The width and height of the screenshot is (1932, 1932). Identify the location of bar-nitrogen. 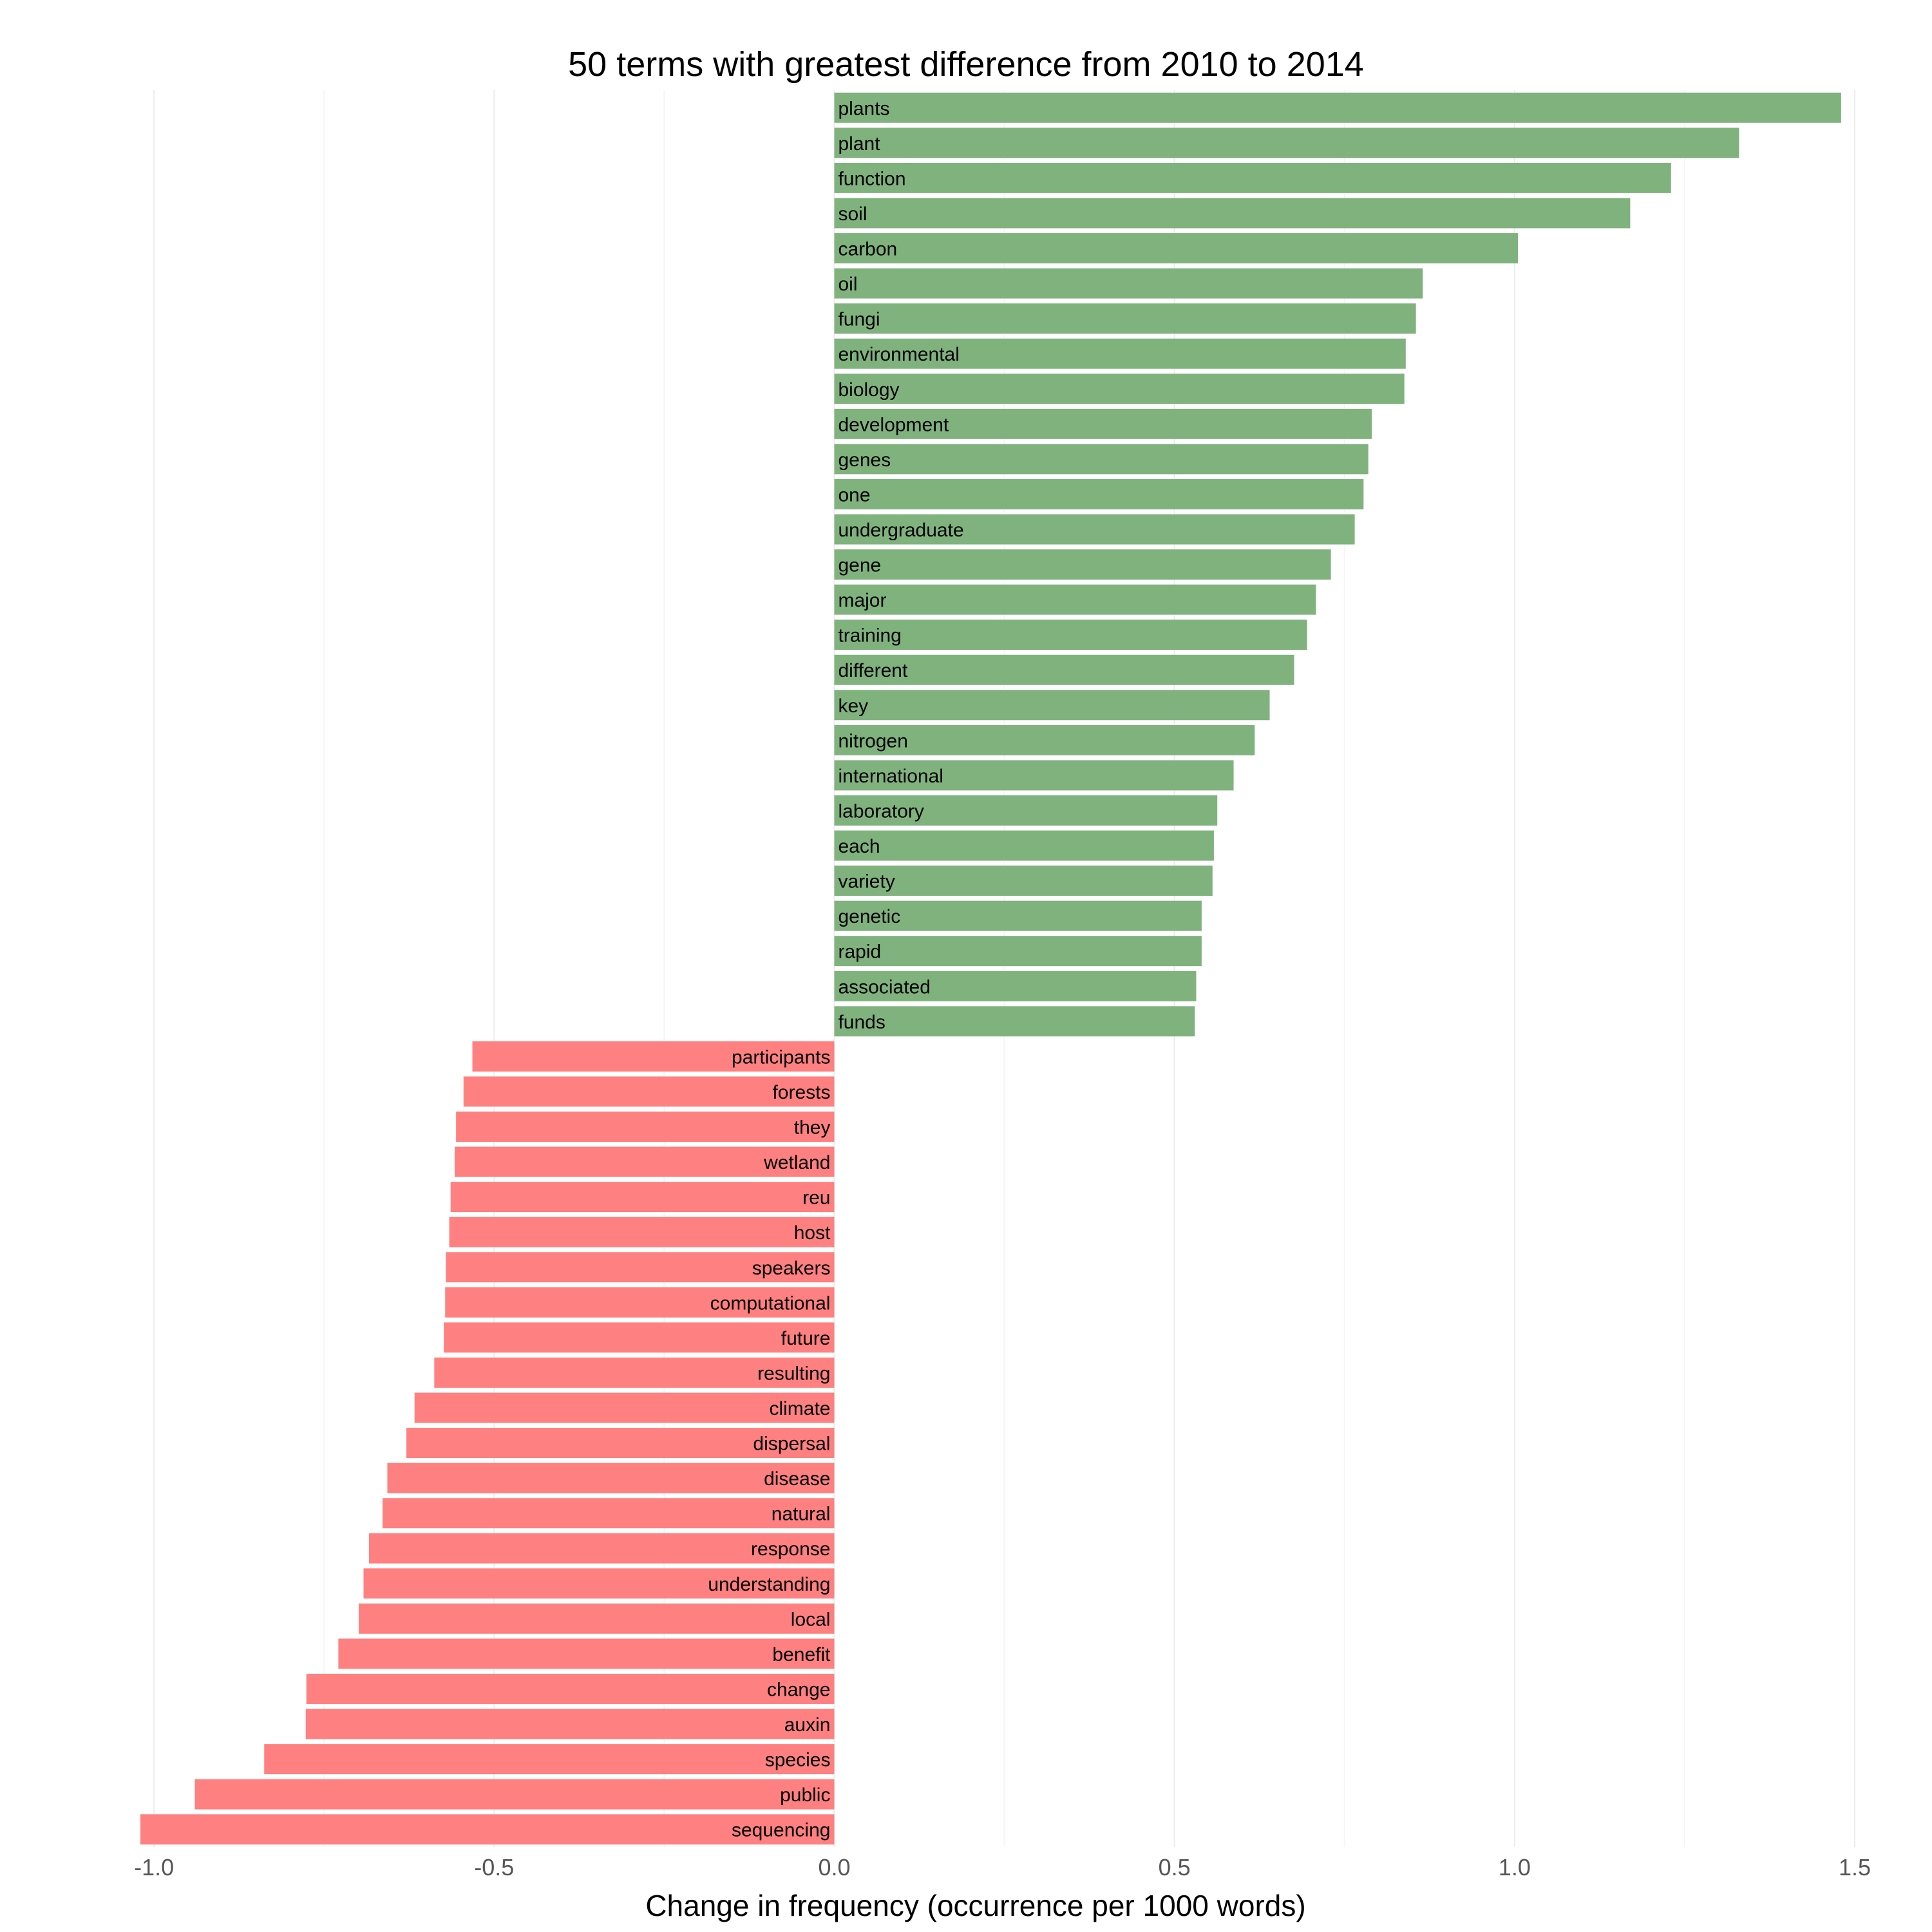
(1044, 740).